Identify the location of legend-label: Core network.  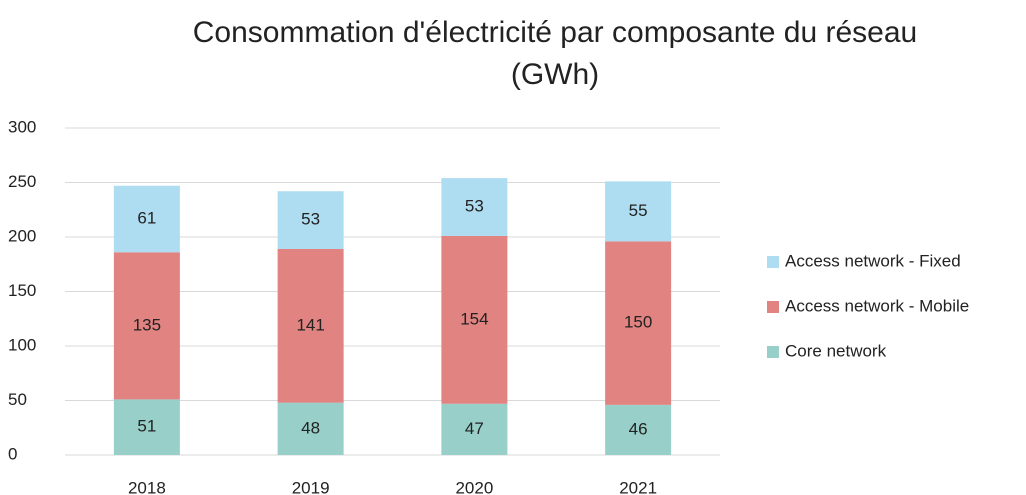
(836, 350).